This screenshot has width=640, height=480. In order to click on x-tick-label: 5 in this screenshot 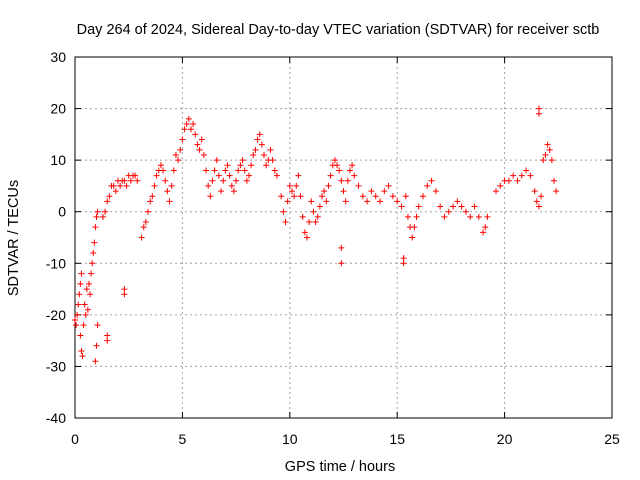, I will do `click(183, 439)`.